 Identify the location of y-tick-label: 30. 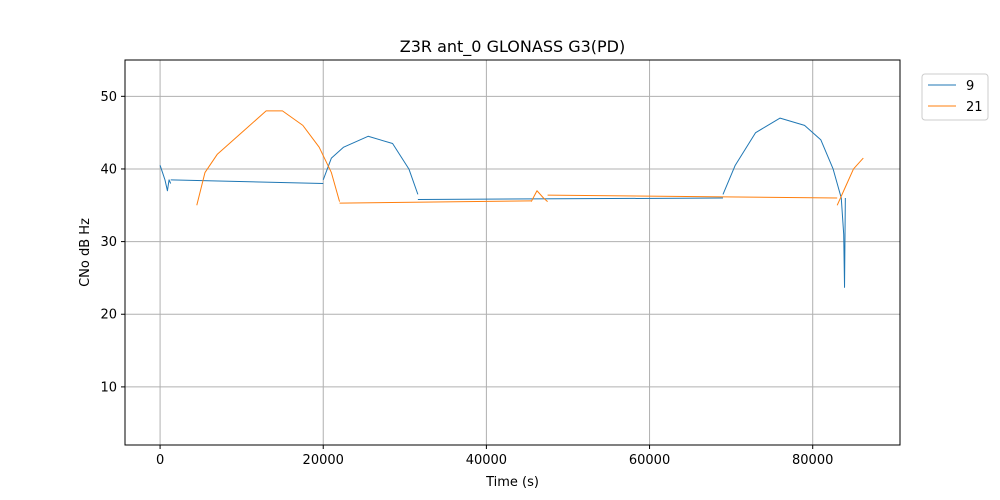
(108, 242).